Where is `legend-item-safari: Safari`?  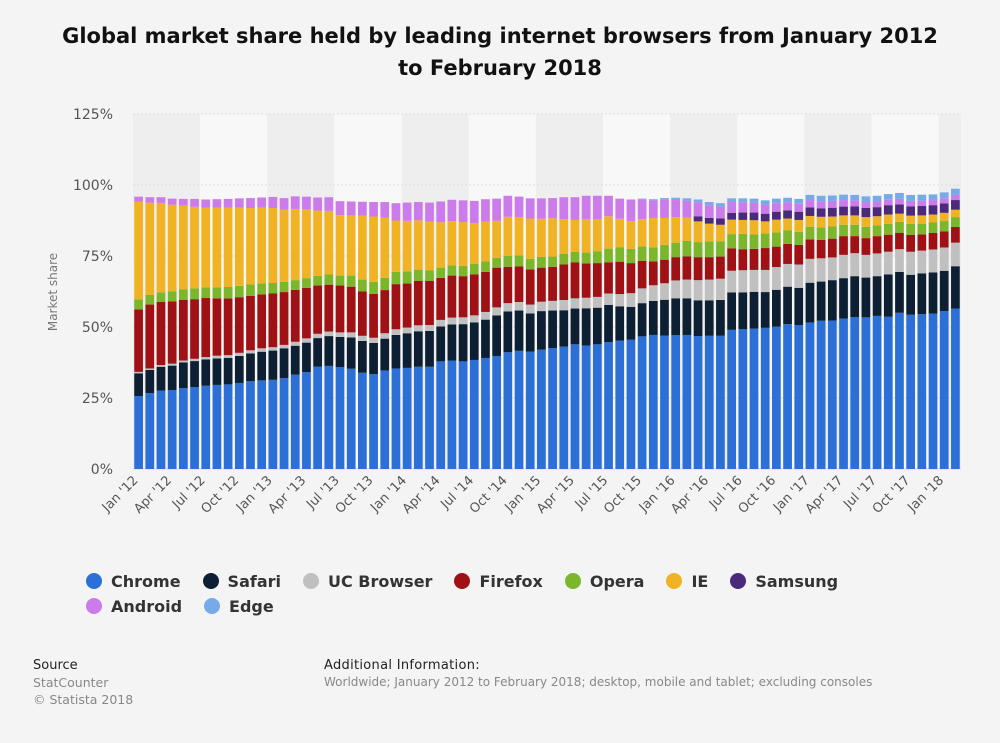
legend-item-safari: Safari is located at coordinates (241, 581).